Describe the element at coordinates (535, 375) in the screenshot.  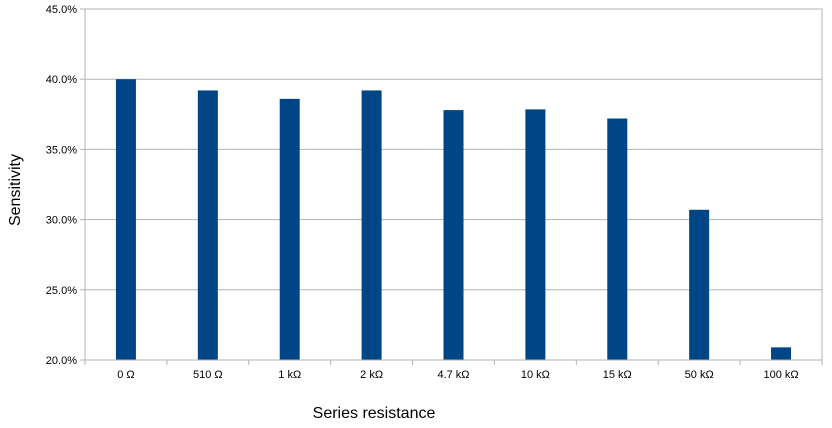
I see `x-tick-label: 10 kΩ` at that location.